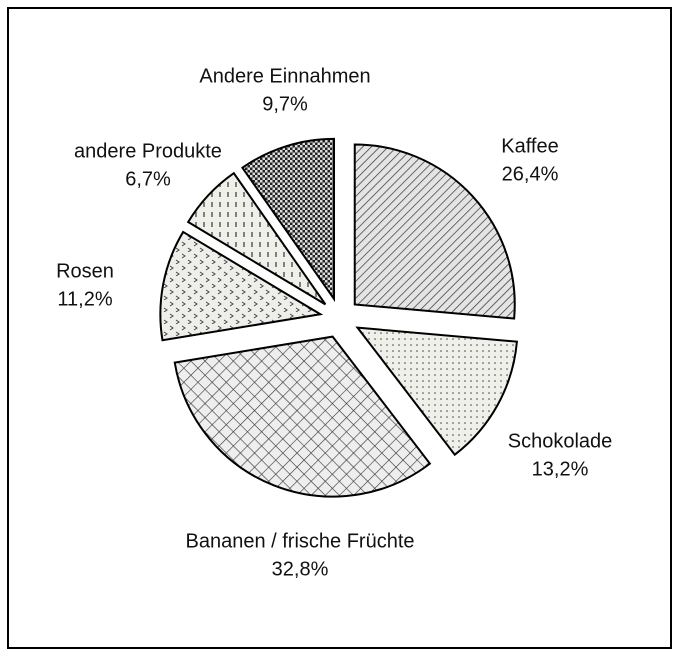  What do you see at coordinates (84, 299) in the screenshot?
I see `slice-value: 11,2%` at bounding box center [84, 299].